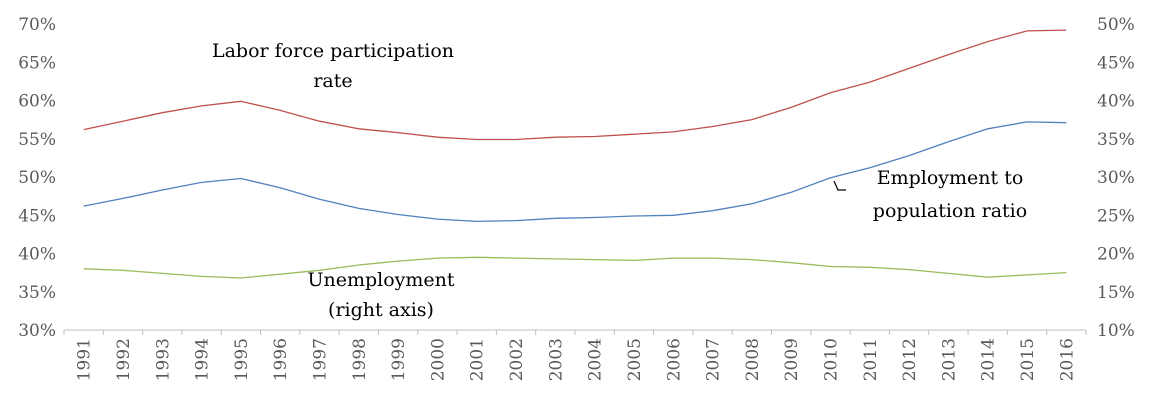 This screenshot has width=1156, height=400. What do you see at coordinates (1116, 63) in the screenshot?
I see `right-axis-tick-label: 45%` at bounding box center [1116, 63].